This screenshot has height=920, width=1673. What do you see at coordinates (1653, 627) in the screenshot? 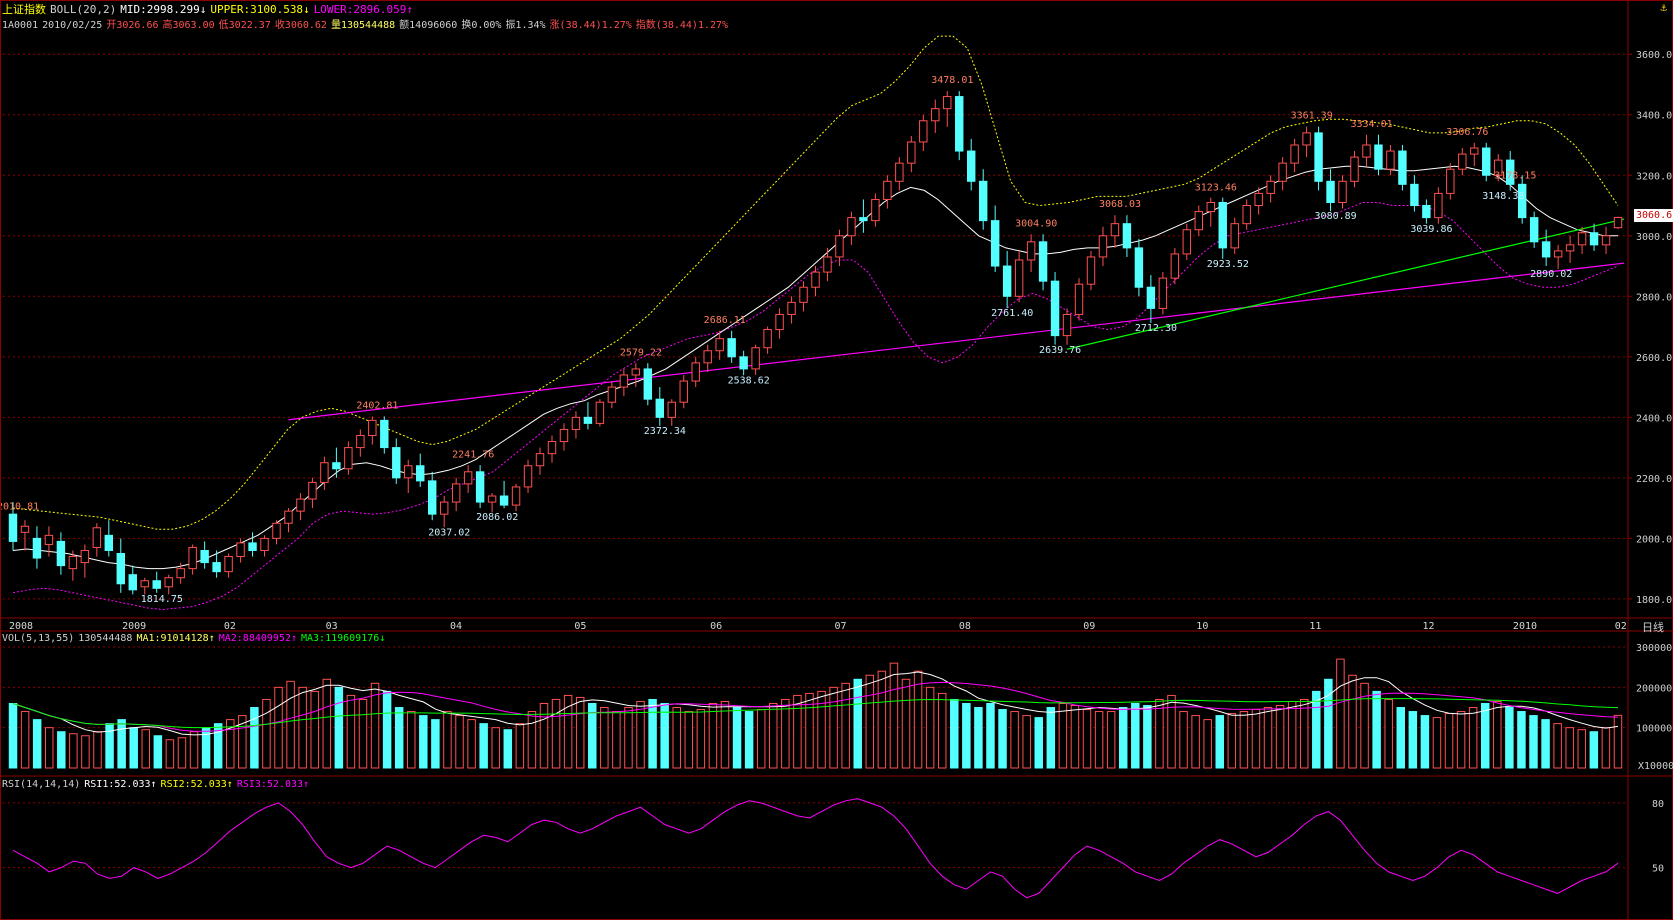
I see `period-label: 日线` at bounding box center [1653, 627].